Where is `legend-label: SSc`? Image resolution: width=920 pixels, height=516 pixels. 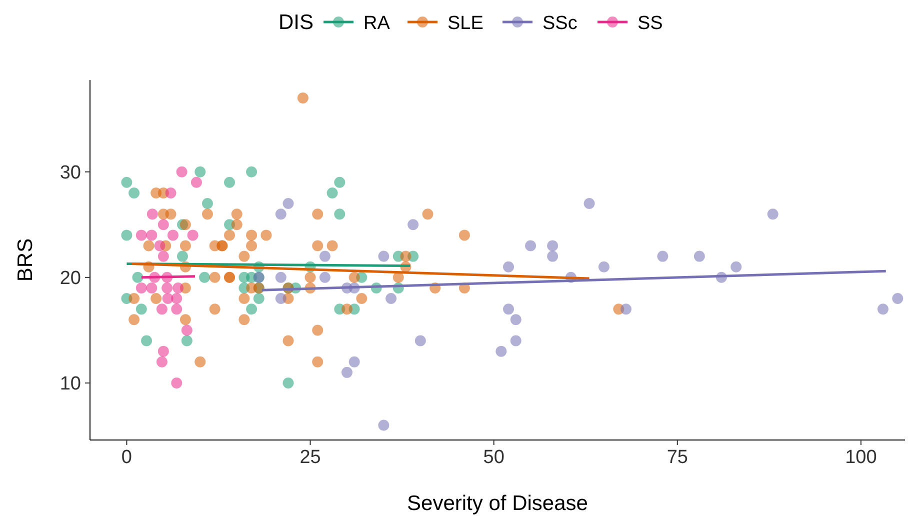
legend-label: SSc is located at coordinates (560, 23).